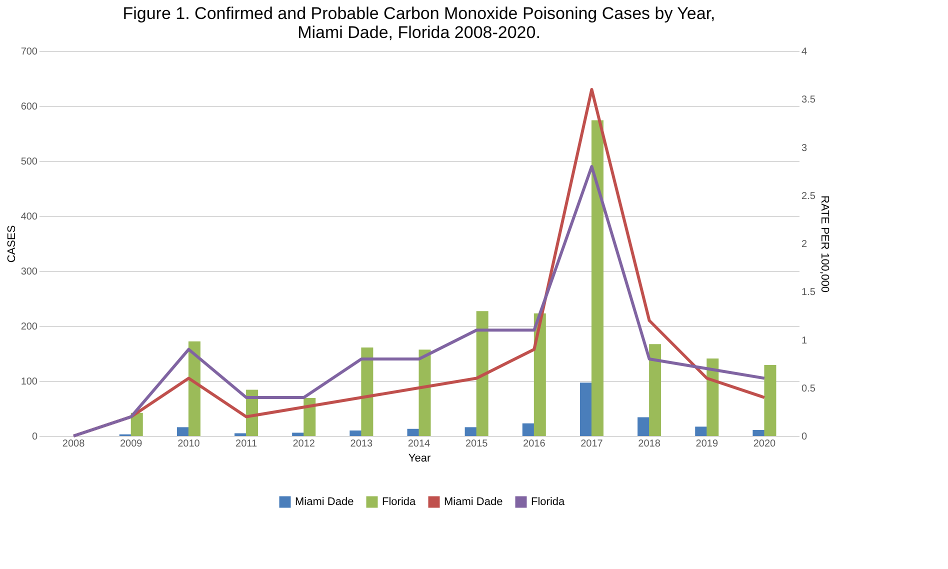 The width and height of the screenshot is (948, 569). I want to click on x-tick-label: 2015, so click(476, 444).